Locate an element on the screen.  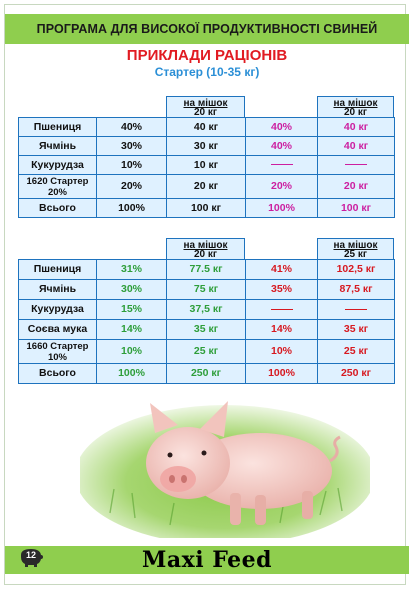
table2-header-left-line2: 20 кг is located at coordinates (205, 254).